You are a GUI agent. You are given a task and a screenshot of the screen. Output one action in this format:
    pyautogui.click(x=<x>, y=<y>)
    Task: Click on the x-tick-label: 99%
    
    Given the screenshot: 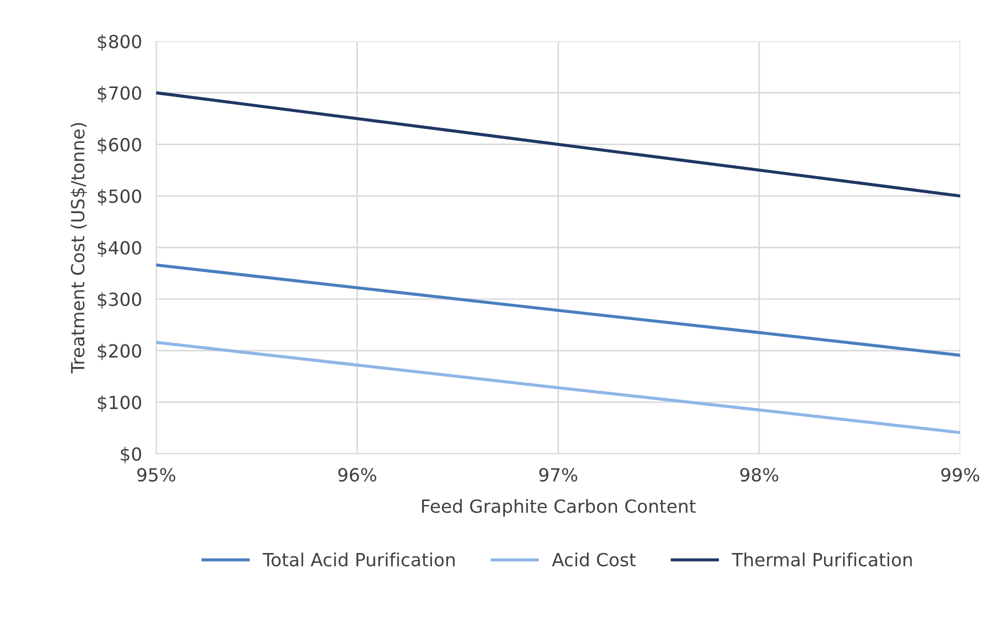 What is the action you would take?
    pyautogui.click(x=960, y=475)
    